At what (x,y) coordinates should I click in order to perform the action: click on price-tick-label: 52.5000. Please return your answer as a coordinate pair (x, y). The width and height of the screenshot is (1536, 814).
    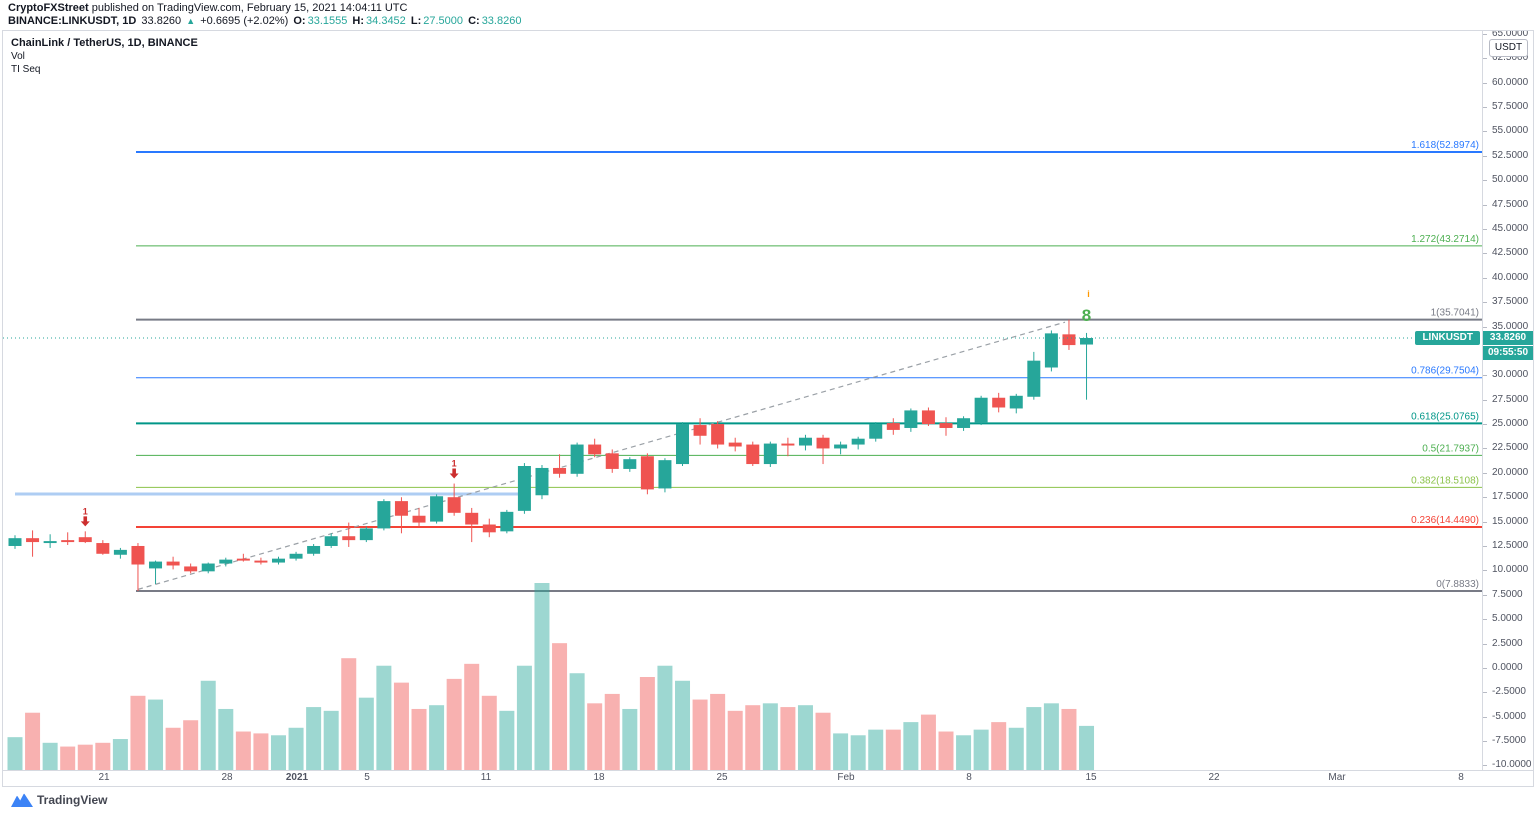
    Looking at the image, I should click on (1508, 156).